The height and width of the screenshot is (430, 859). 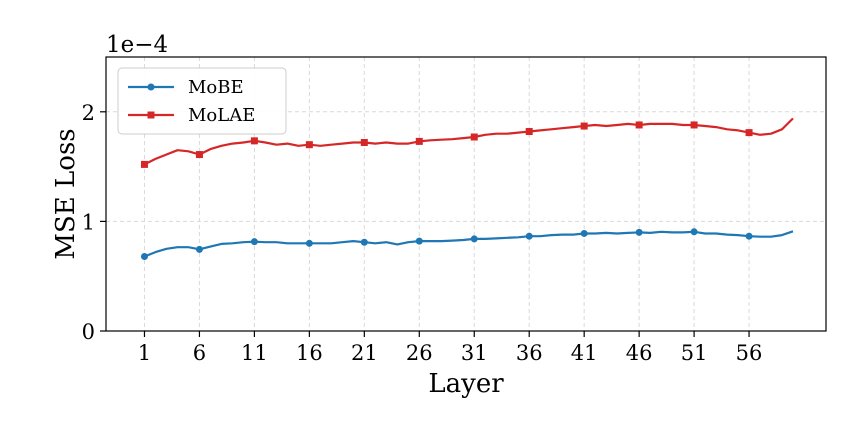 I want to click on legend-label: MoBE, so click(x=216, y=87).